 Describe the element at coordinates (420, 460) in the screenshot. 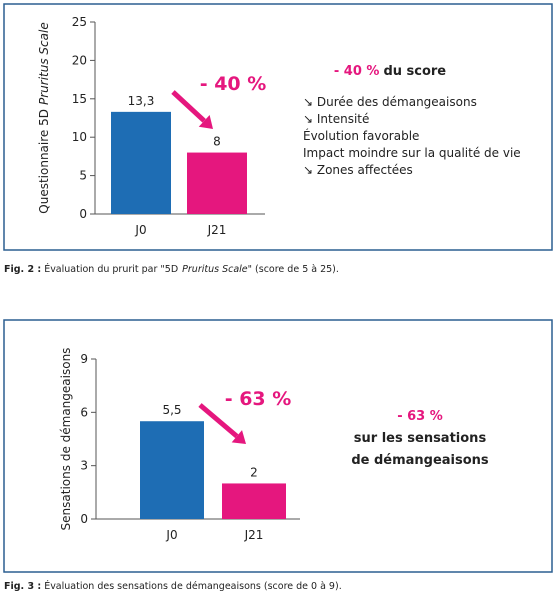

I see `summary-line: de démangeaisons` at that location.